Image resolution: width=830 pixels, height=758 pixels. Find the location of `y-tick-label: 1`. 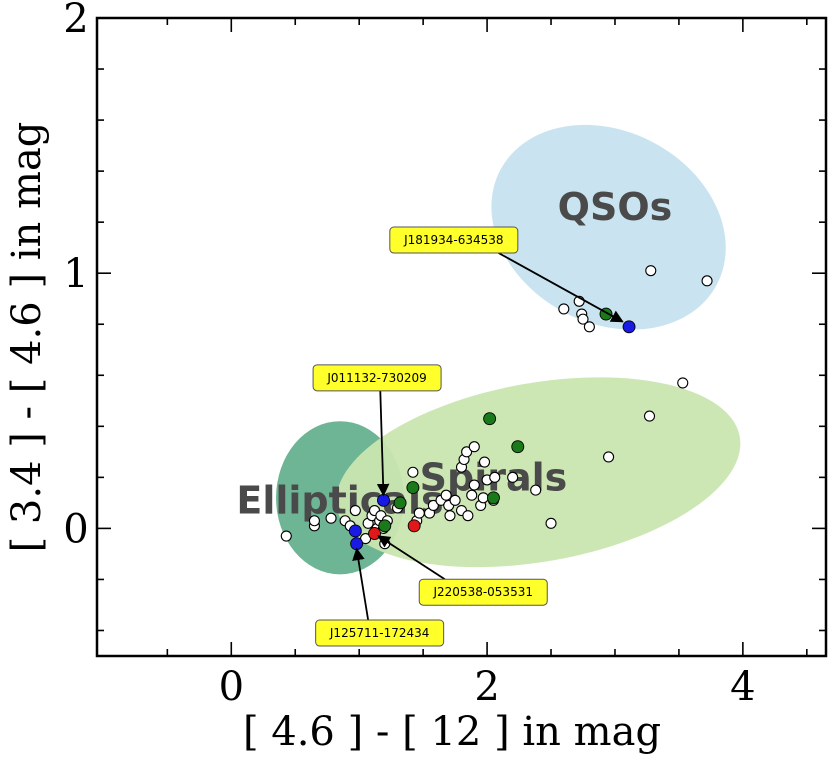

y-tick-label: 1 is located at coordinates (75, 274).